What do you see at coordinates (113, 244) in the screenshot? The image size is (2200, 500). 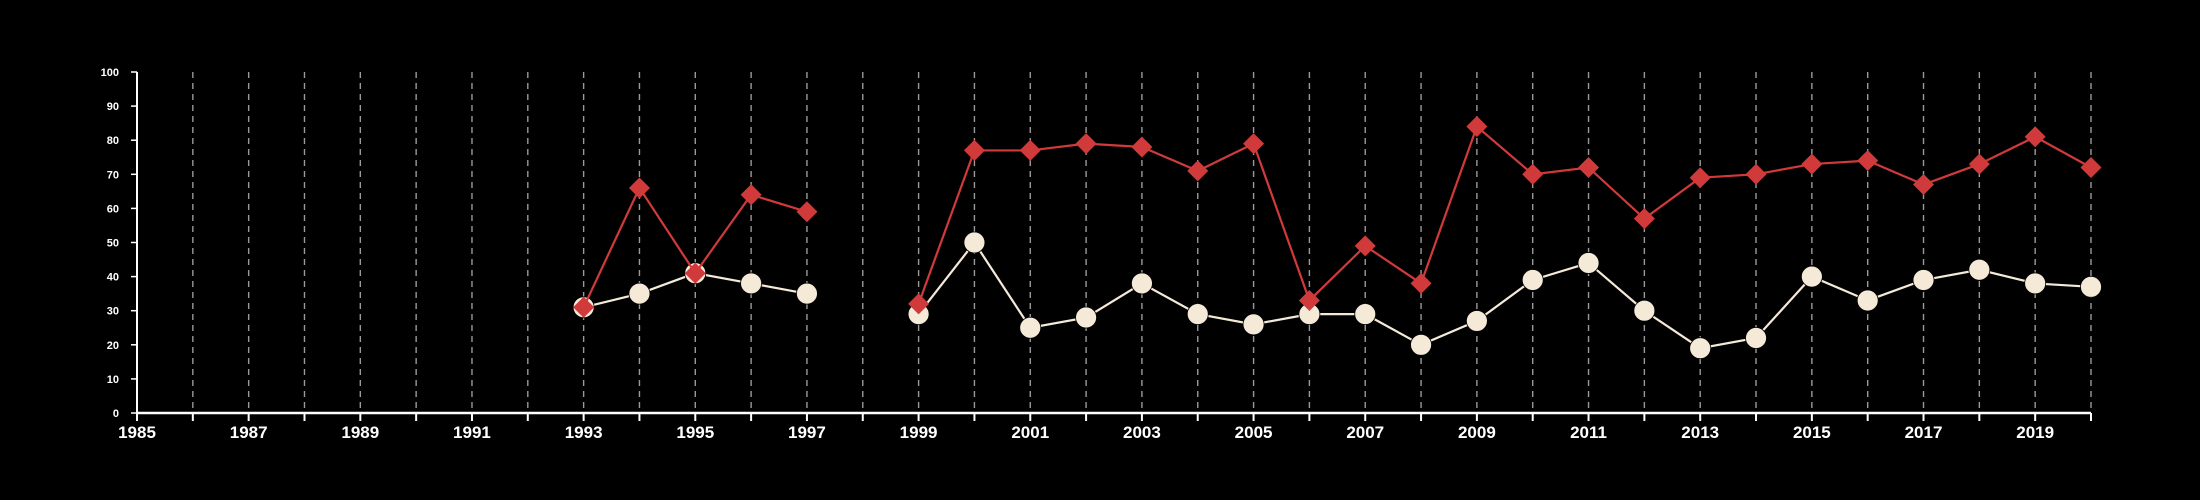 I see `y-tick-label: 50` at bounding box center [113, 244].